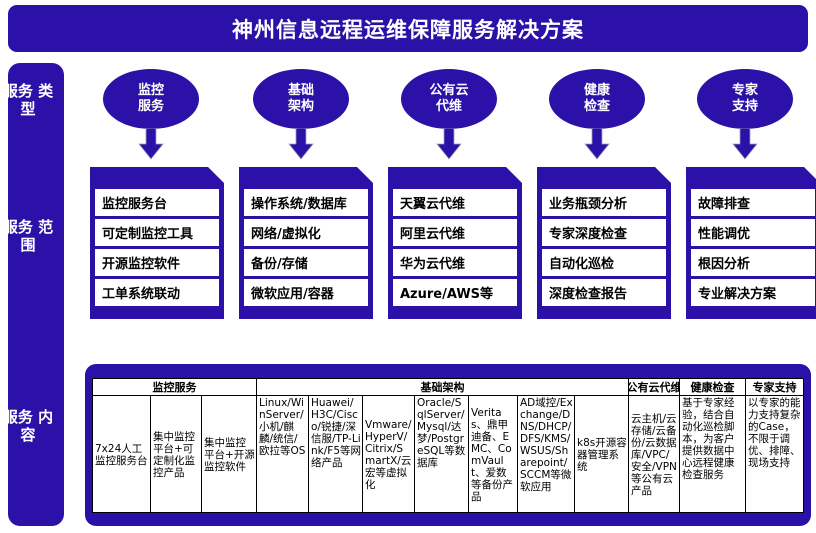 The height and width of the screenshot is (533, 816). What do you see at coordinates (229, 454) in the screenshot?
I see `table-cell: 集中监控平台+开源监控软件` at bounding box center [229, 454].